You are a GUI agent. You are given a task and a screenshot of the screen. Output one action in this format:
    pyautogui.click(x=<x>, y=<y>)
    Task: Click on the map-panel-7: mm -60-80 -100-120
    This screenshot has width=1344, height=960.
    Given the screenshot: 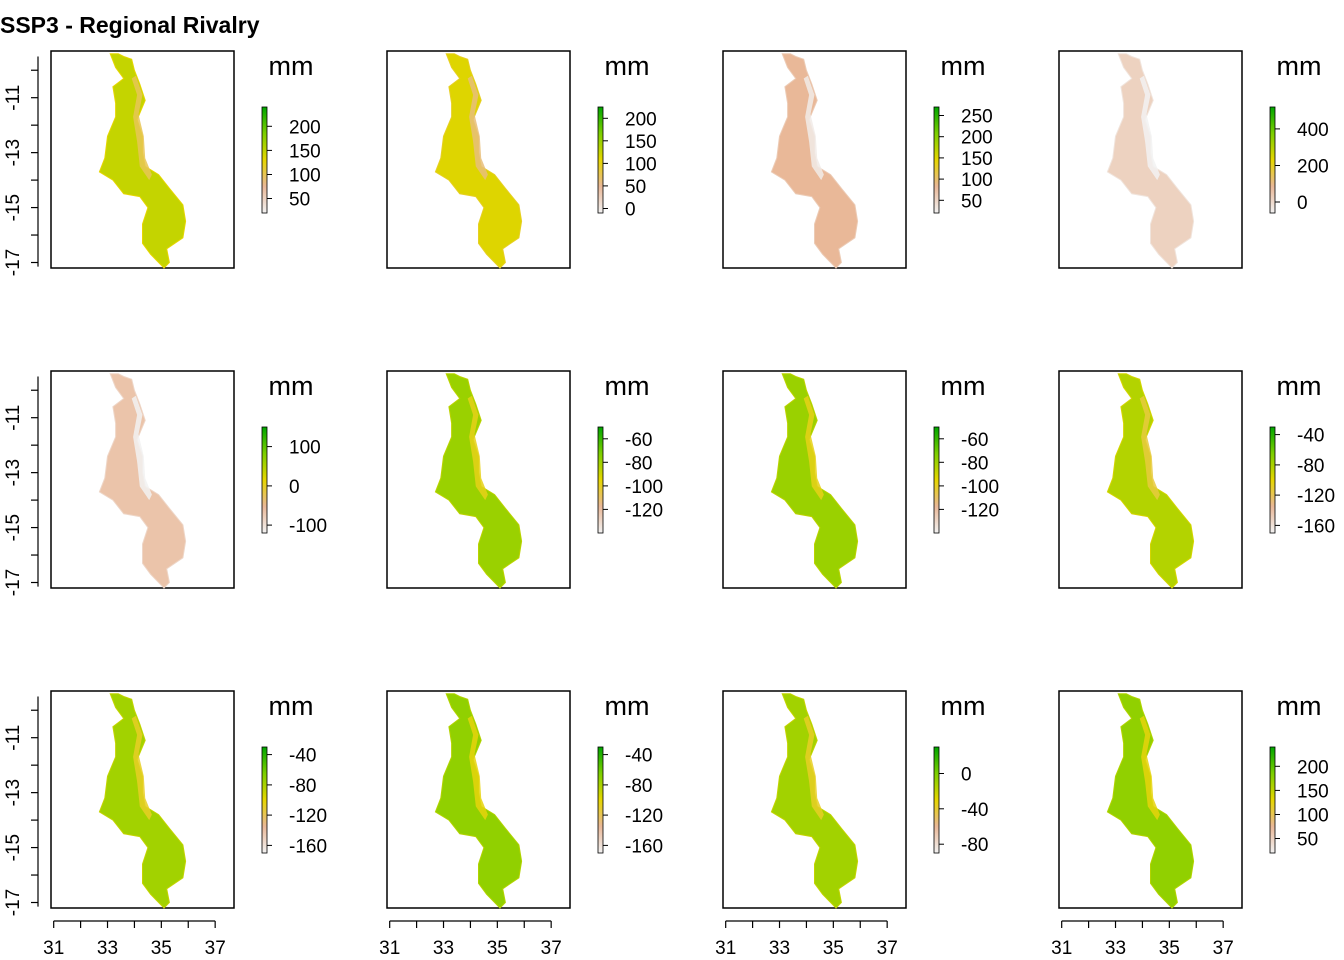 What is the action you would take?
    pyautogui.click(x=860, y=479)
    